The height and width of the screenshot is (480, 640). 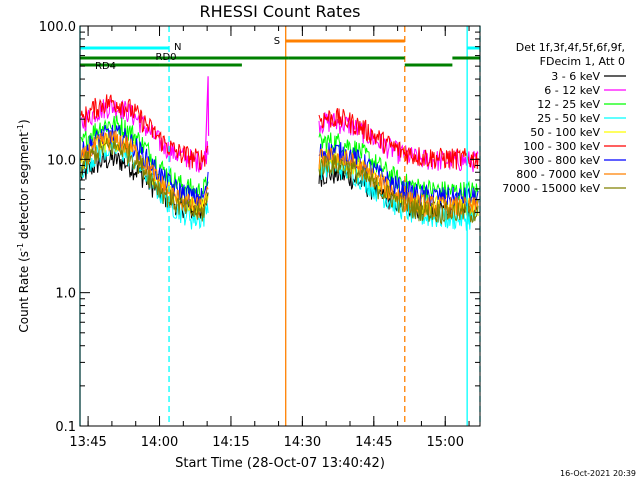 I want to click on y-axis-label-exponent-2: -1, so click(x=20, y=128).